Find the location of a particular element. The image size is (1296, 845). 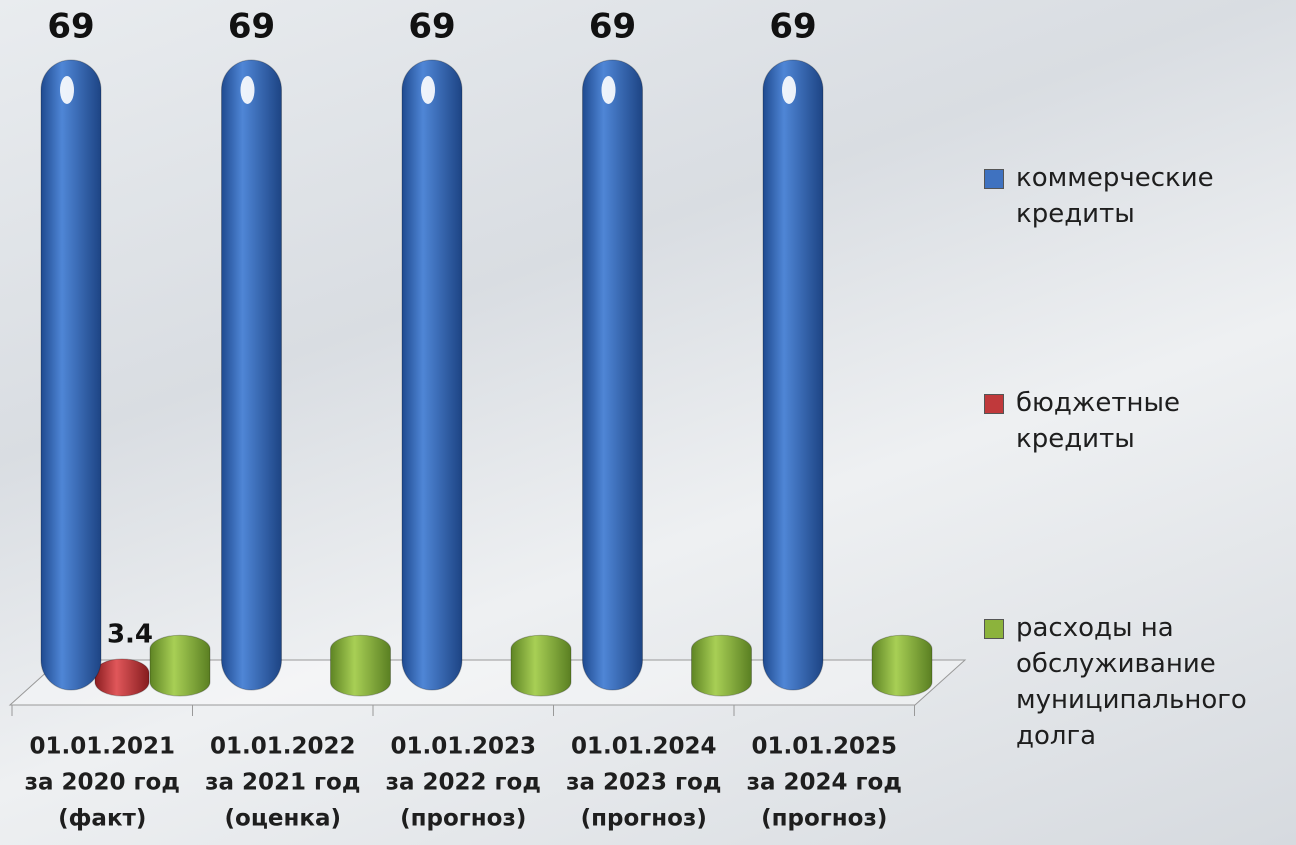

x-tick-label: 01.01.2022 is located at coordinates (283, 747).